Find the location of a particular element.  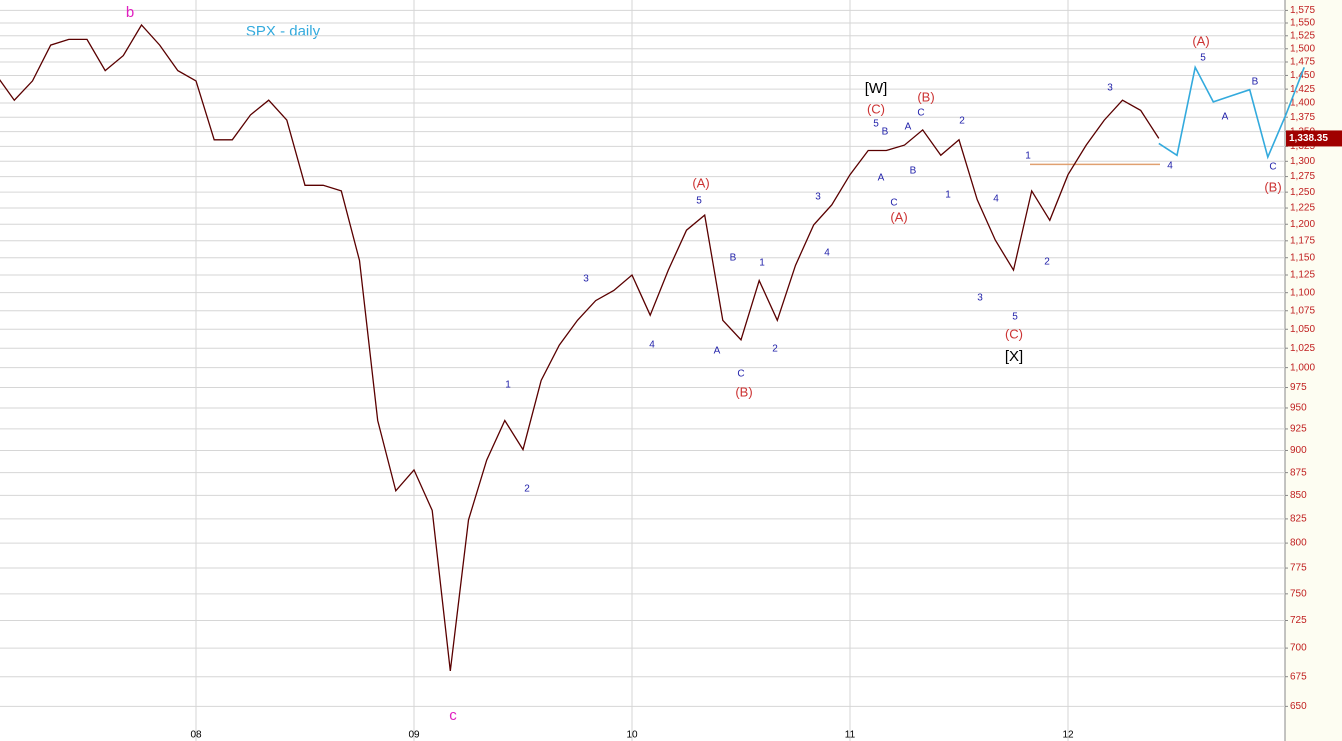

series-line is located at coordinates (1231, 112).